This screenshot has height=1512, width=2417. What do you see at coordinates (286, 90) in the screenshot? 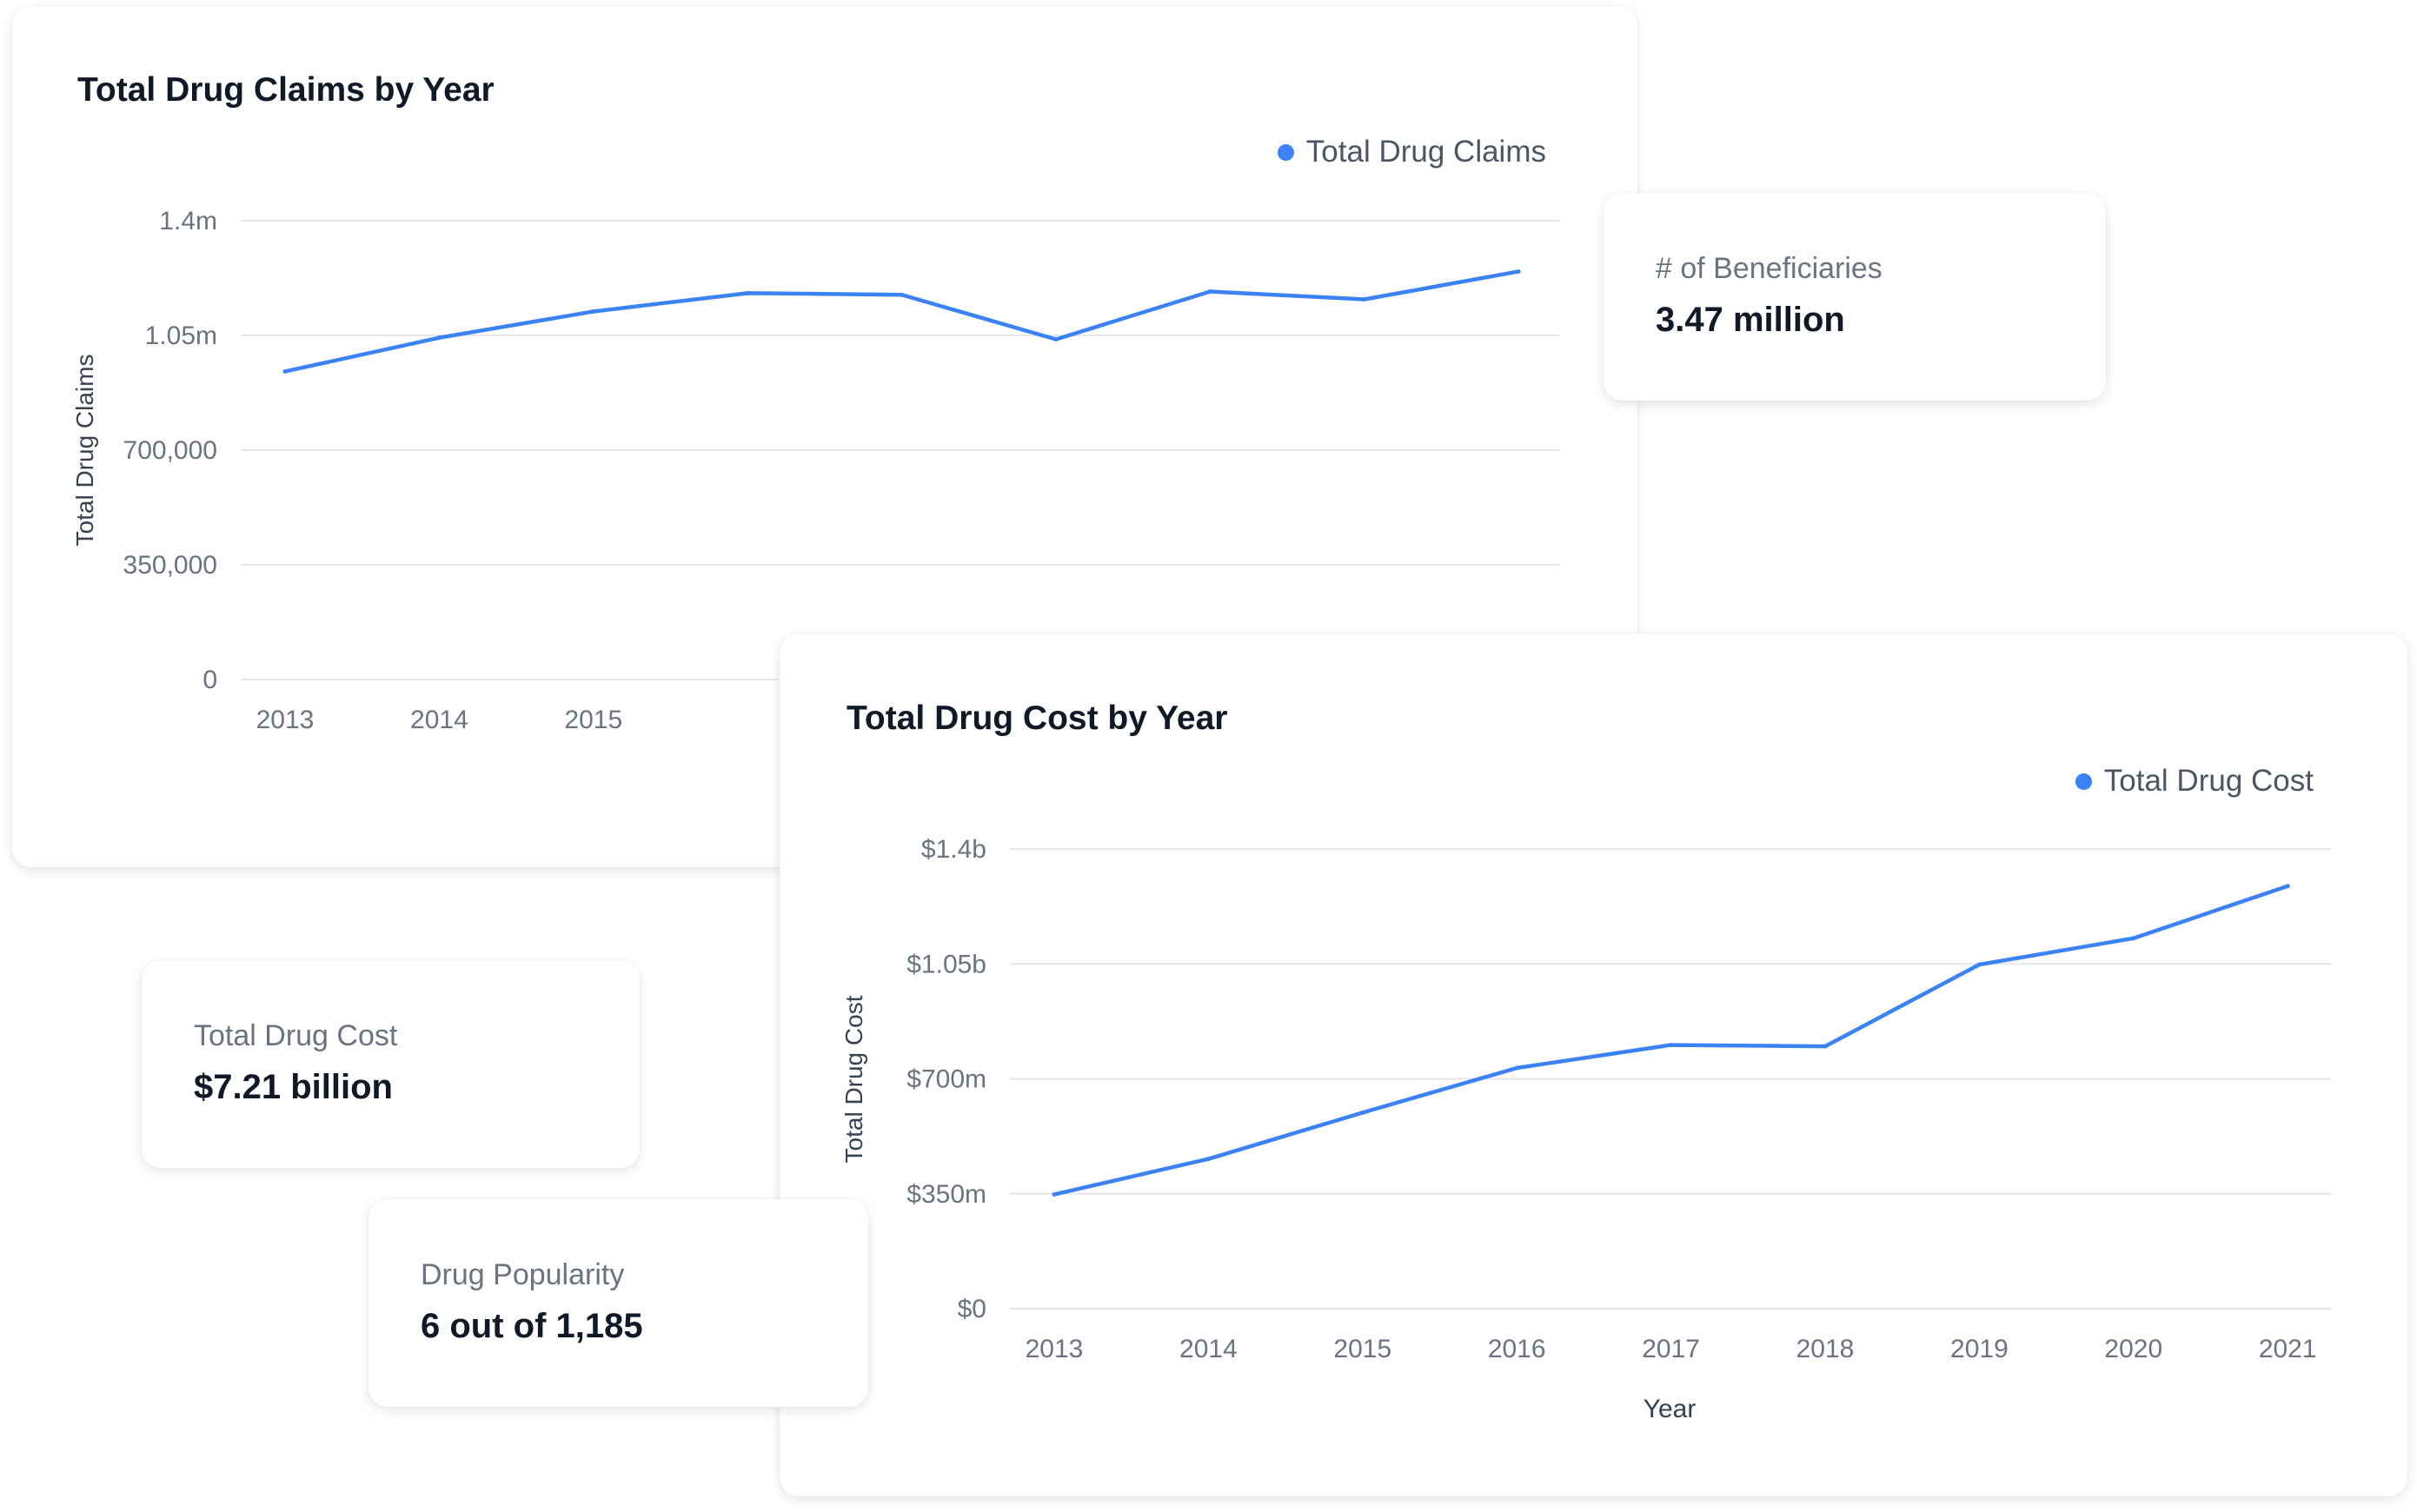
I see `claims-chart-title: Total Drug Claims by Year` at bounding box center [286, 90].